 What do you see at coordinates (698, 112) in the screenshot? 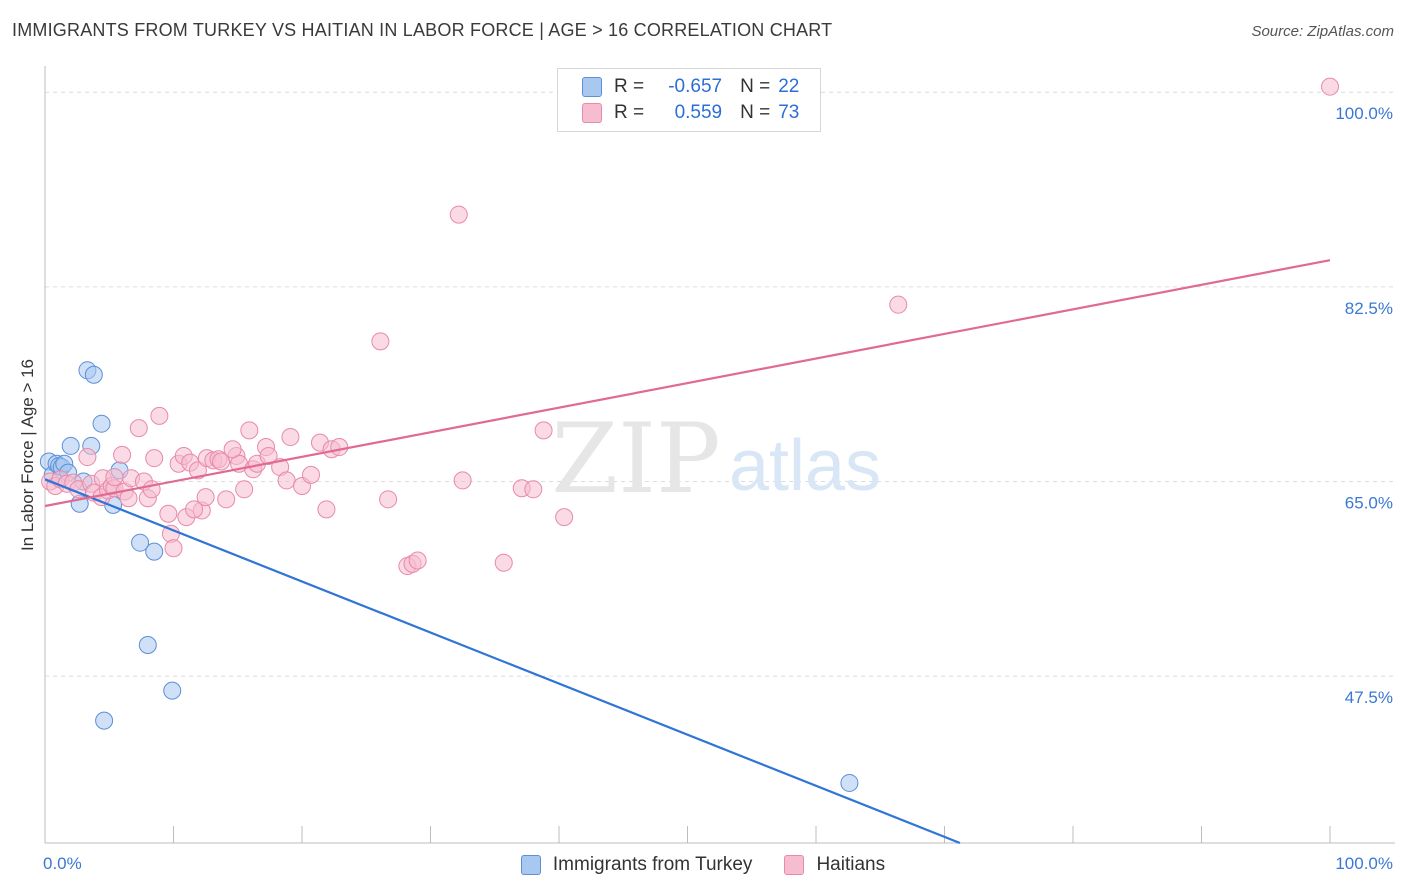
I see `r-value: 0.559` at bounding box center [698, 112].